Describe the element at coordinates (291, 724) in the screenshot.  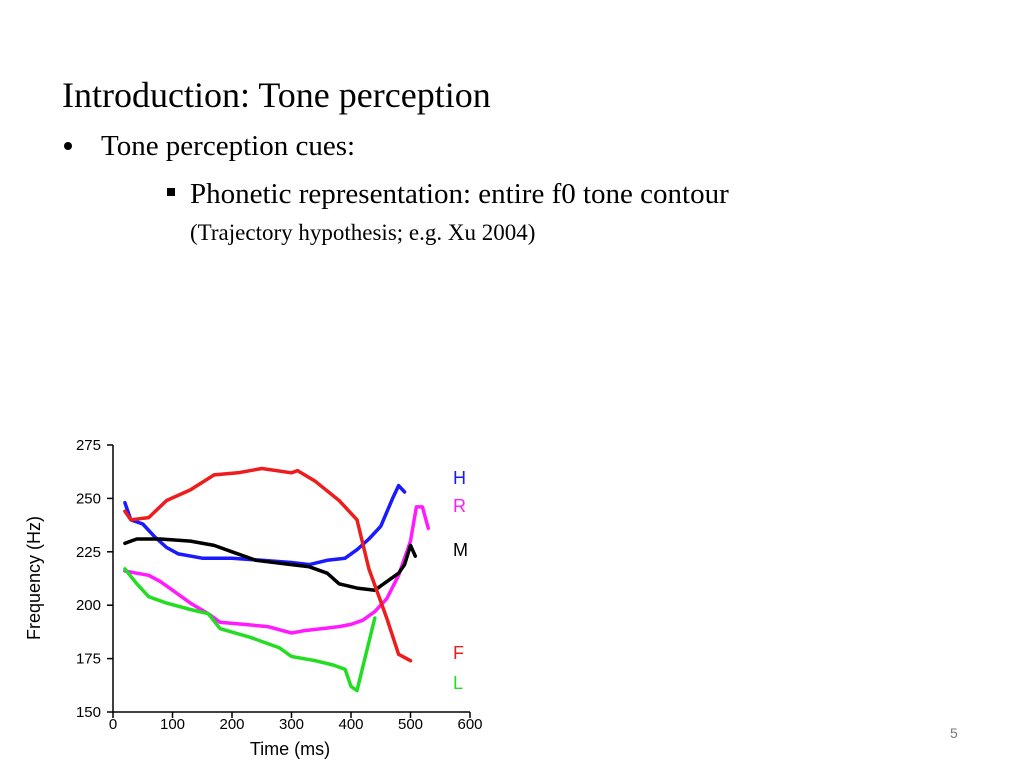
I see `x-tick-label: 300` at that location.